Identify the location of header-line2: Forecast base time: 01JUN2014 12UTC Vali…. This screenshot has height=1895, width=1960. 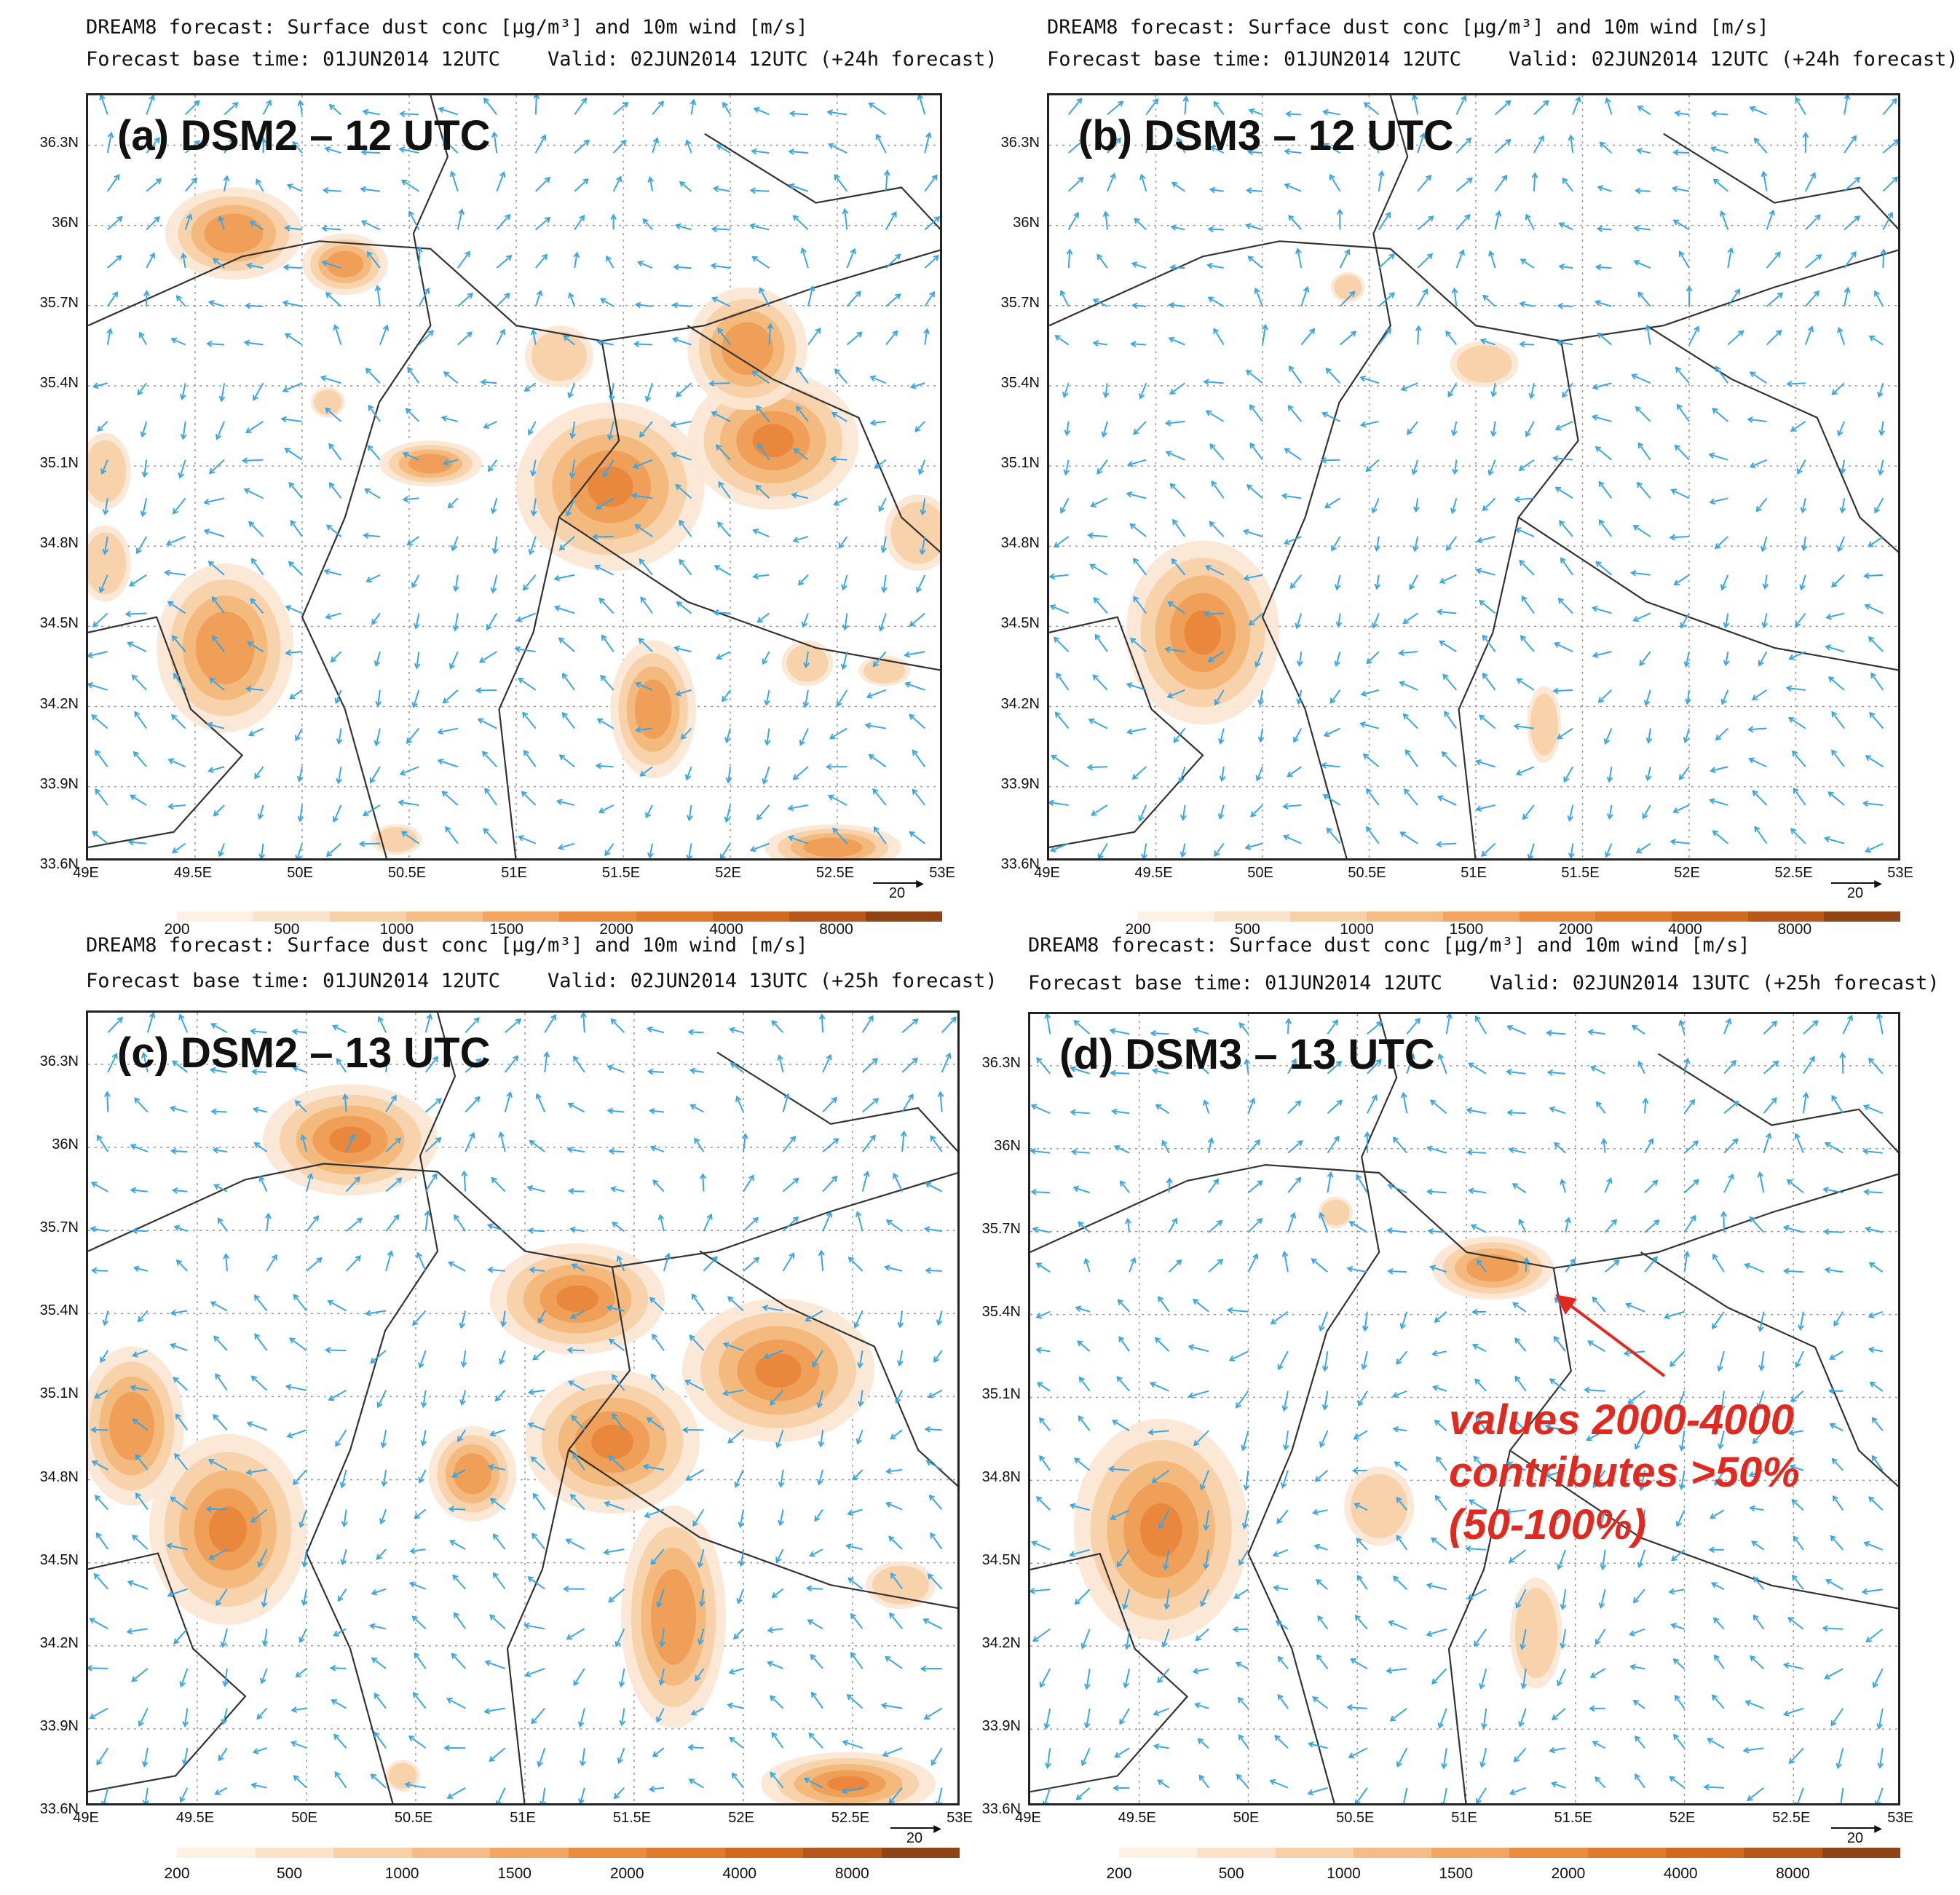
(1503, 59).